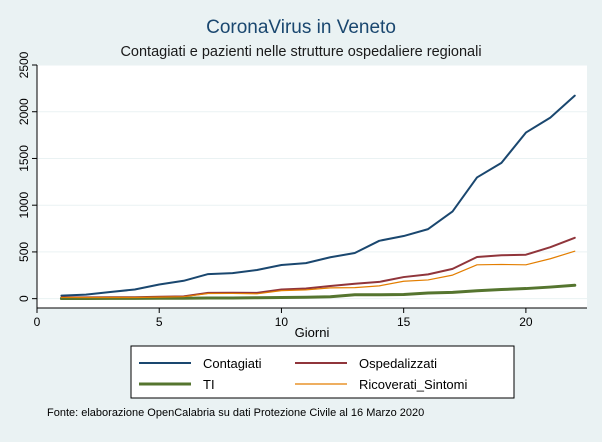 Image resolution: width=602 pixels, height=442 pixels. What do you see at coordinates (413, 384) in the screenshot?
I see `legend-label-ricoverati-sintomi: Ricoverati_Sintomi` at bounding box center [413, 384].